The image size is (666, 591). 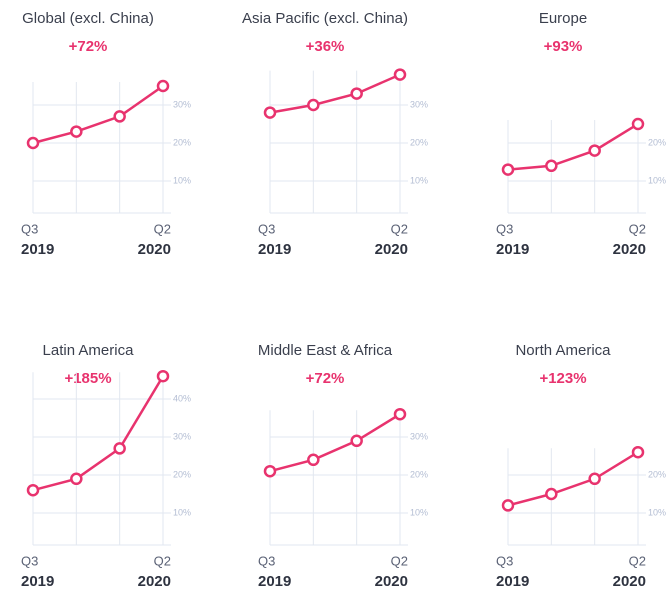 I want to click on change-annotation: +93%, so click(x=563, y=46).